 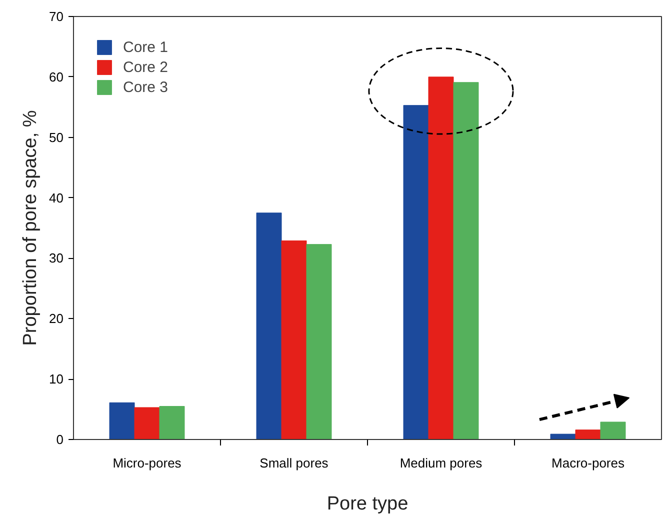 I want to click on y-tick-label: 30, so click(x=56, y=258).